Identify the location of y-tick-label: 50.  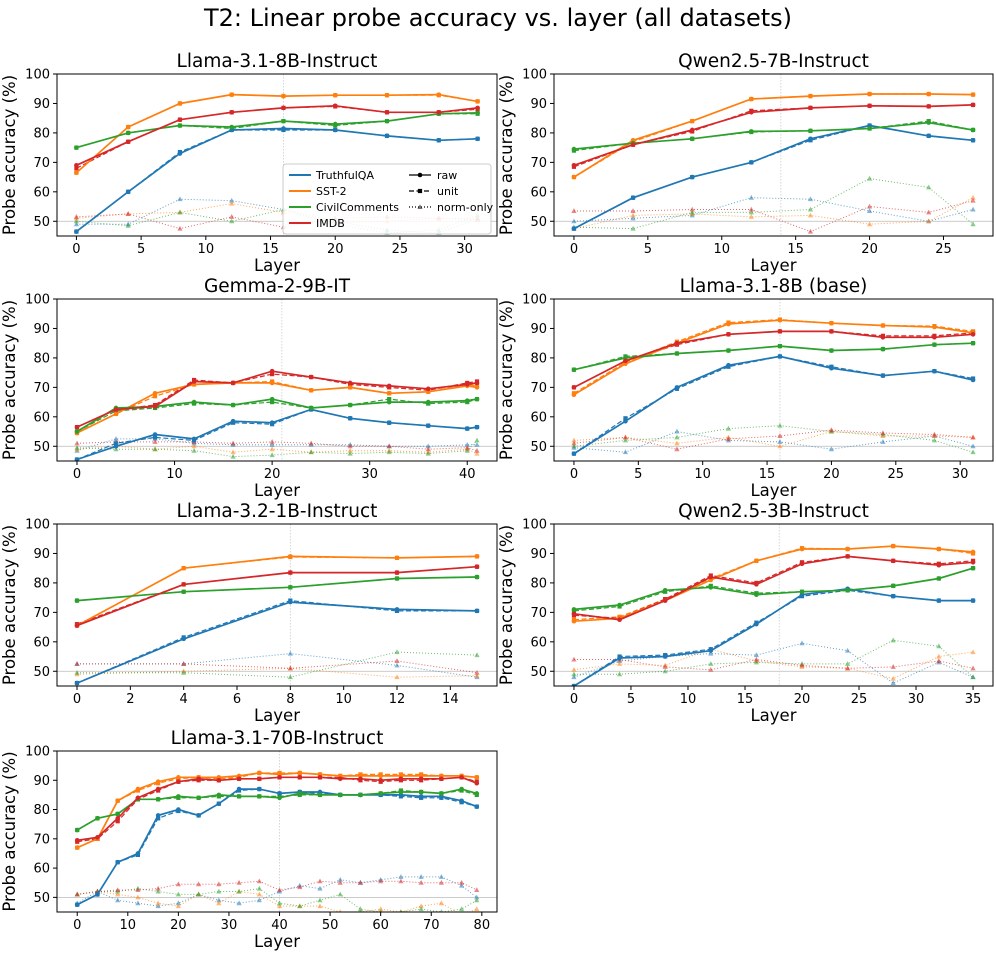
(41, 447).